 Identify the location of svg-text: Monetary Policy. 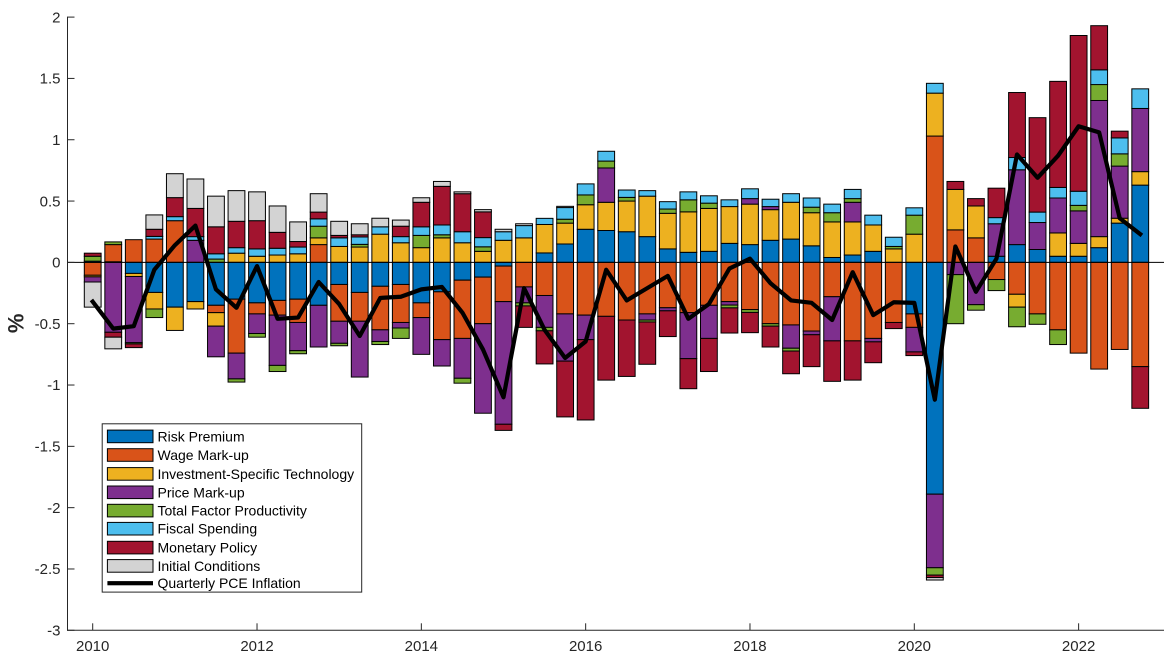
(208, 548).